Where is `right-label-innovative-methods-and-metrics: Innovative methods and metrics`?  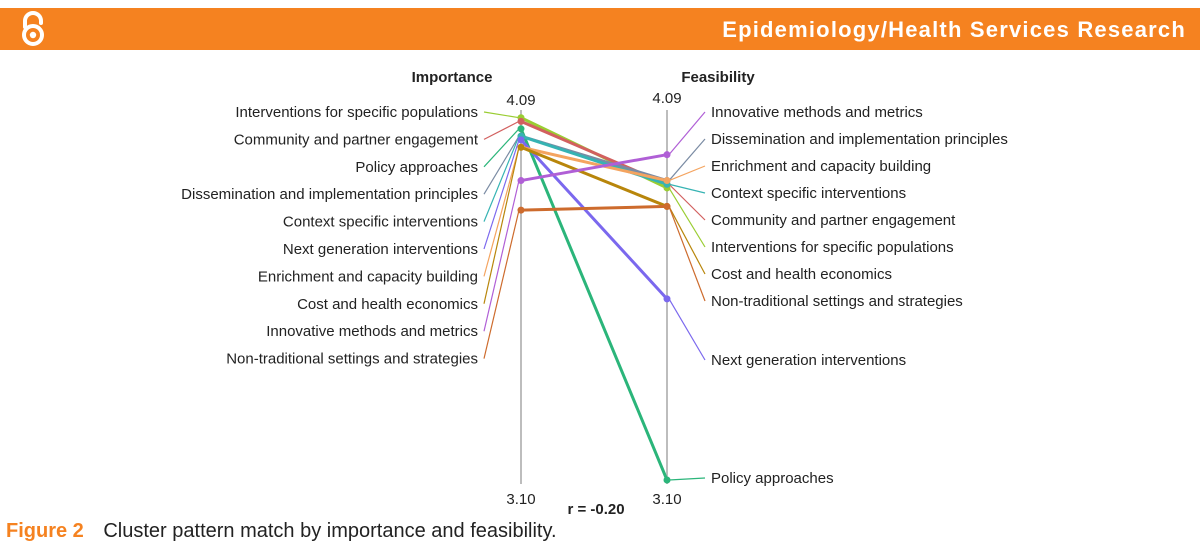
right-label-innovative-methods-and-metrics: Innovative methods and metrics is located at coordinates (817, 112).